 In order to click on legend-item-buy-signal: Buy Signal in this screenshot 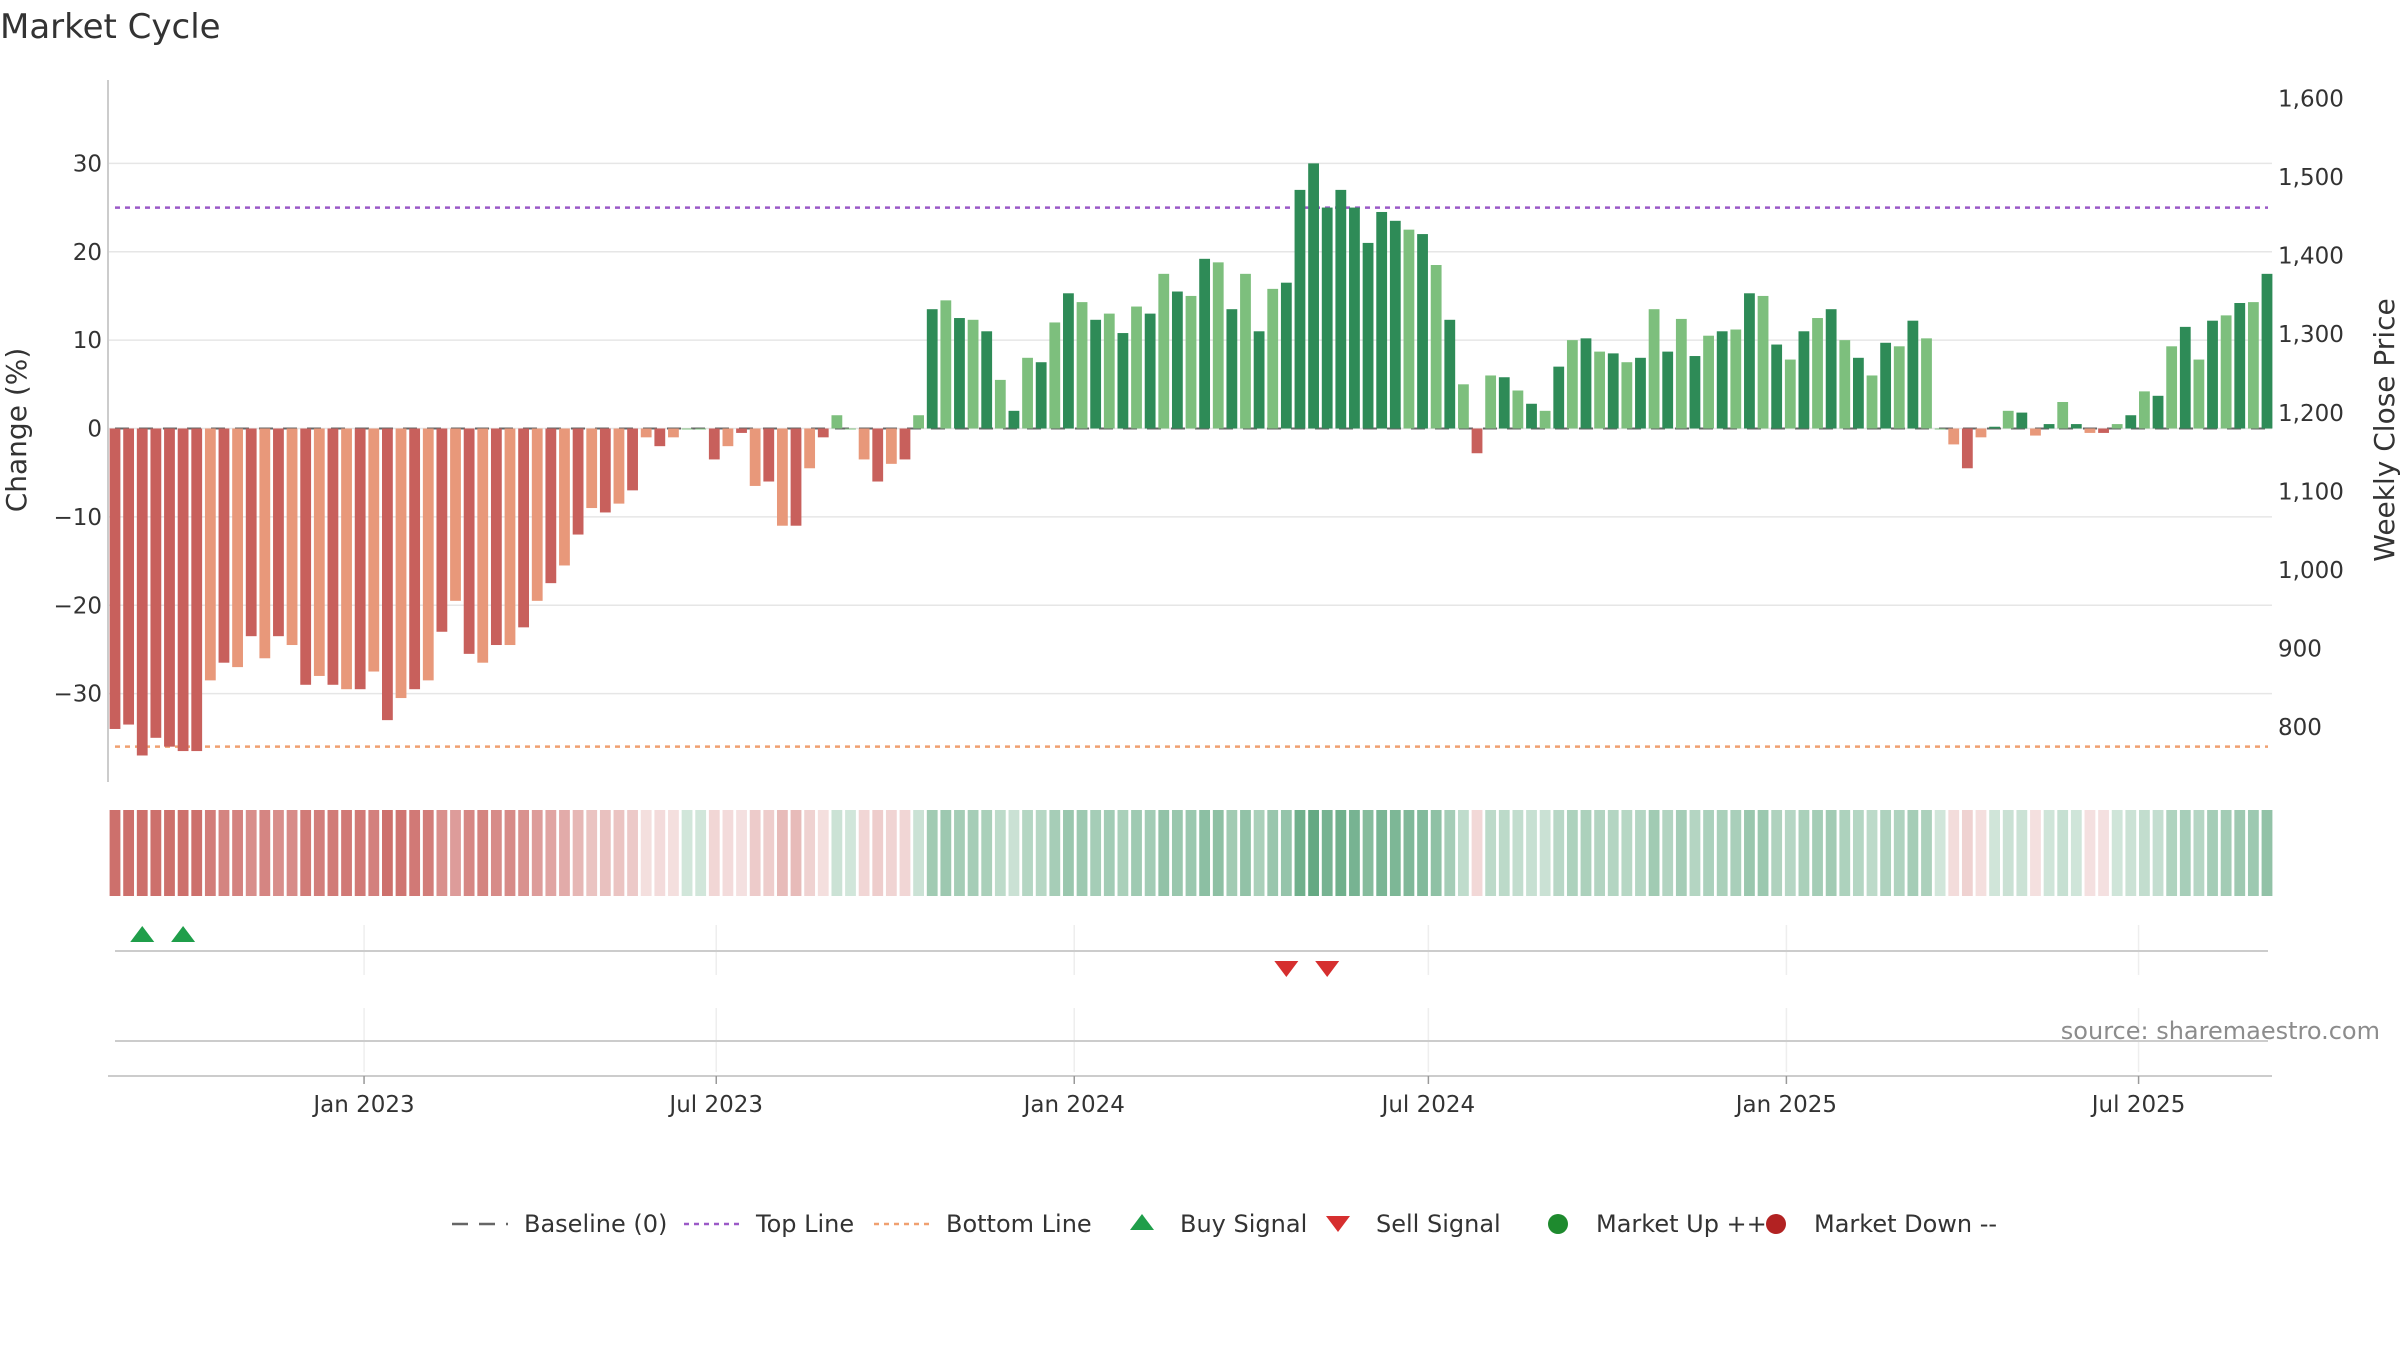, I will do `click(1218, 1224)`.